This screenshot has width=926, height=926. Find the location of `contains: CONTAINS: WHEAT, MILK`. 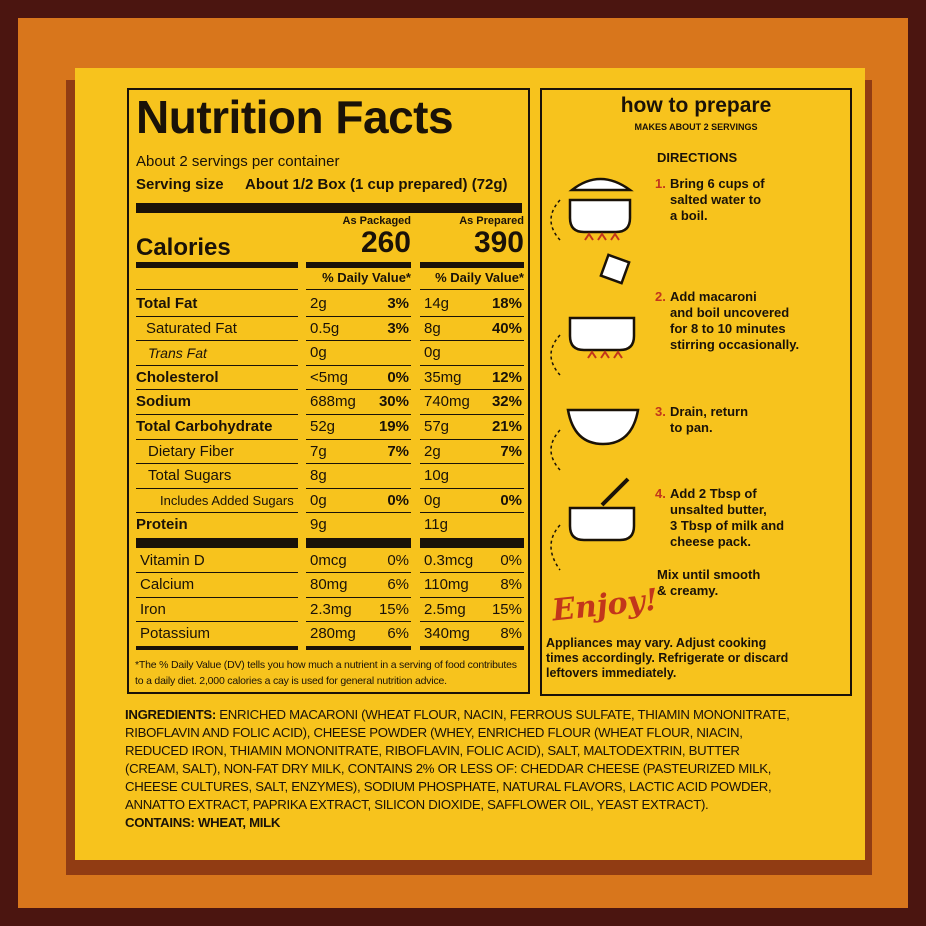

contains: CONTAINS: WHEAT, MILK is located at coordinates (203, 822).